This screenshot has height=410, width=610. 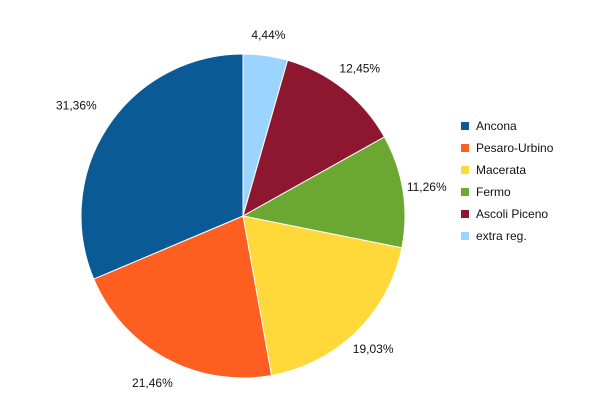 I want to click on slice-label-ascoli-piceno: 12,45%, so click(x=359, y=69).